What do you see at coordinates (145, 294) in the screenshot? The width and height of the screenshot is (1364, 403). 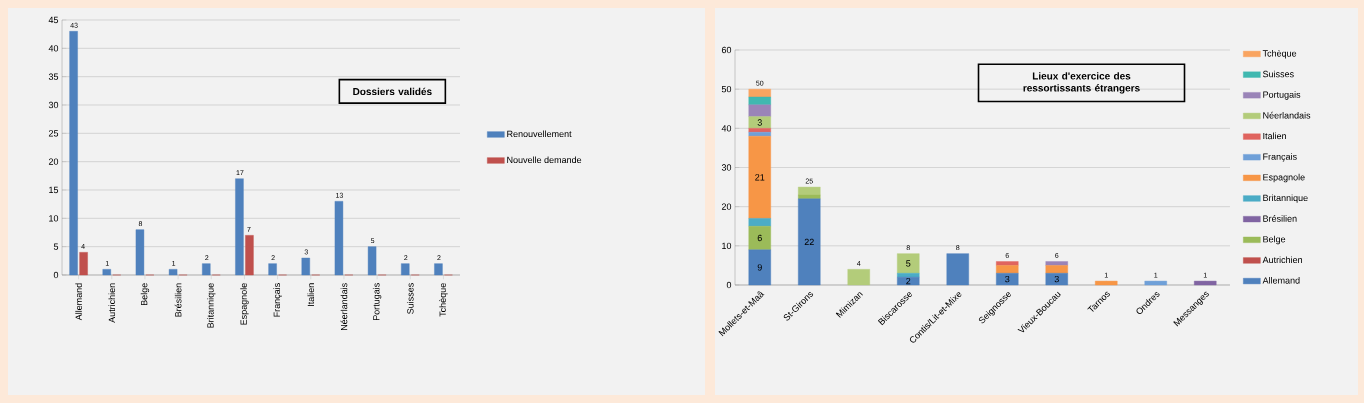 I see `x-tick-label: Belge` at bounding box center [145, 294].